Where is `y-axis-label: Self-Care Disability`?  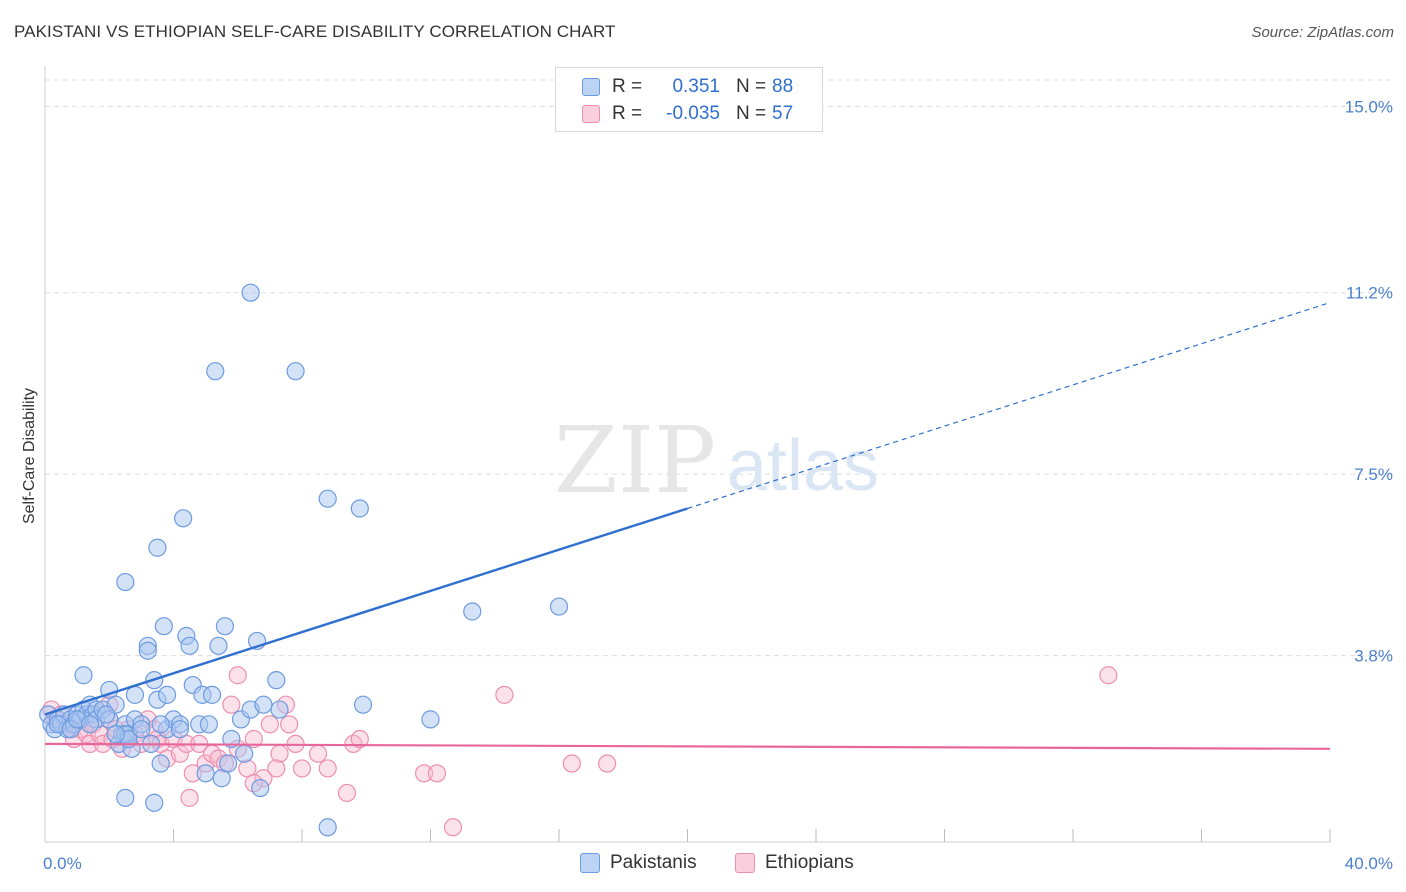 y-axis-label: Self-Care Disability is located at coordinates (29, 456).